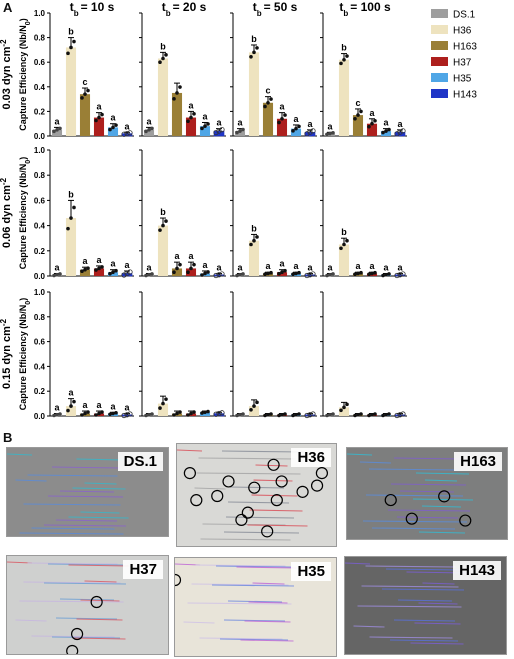 The height and width of the screenshot is (659, 514). I want to click on row-label-sup: -2, so click(4, 181).